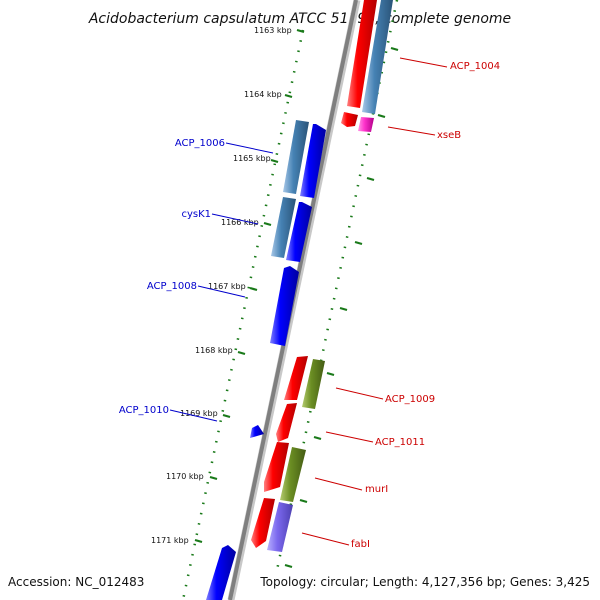 This screenshot has height=600, width=600. I want to click on tick-label-1164: 1164 kbp, so click(263, 94).